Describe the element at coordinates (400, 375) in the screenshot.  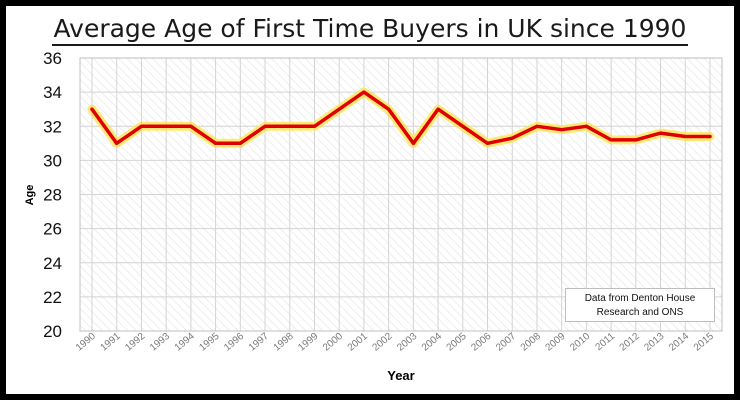
I see `x-axis-label: Year` at that location.